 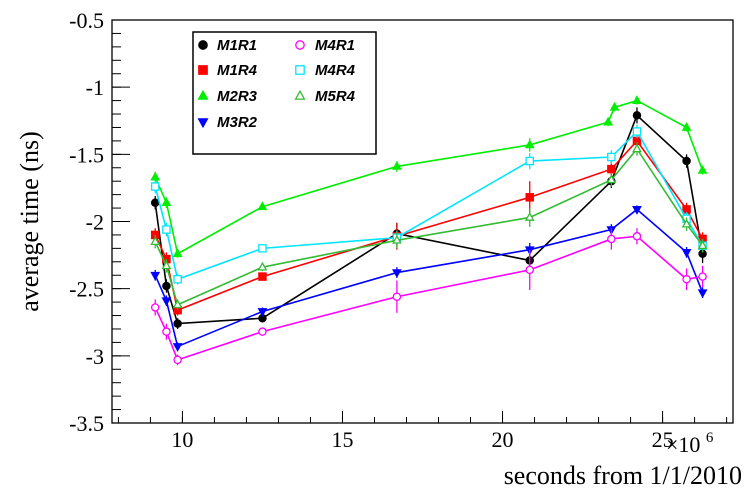 What do you see at coordinates (237, 122) in the screenshot?
I see `legend-label: M3R2` at bounding box center [237, 122].